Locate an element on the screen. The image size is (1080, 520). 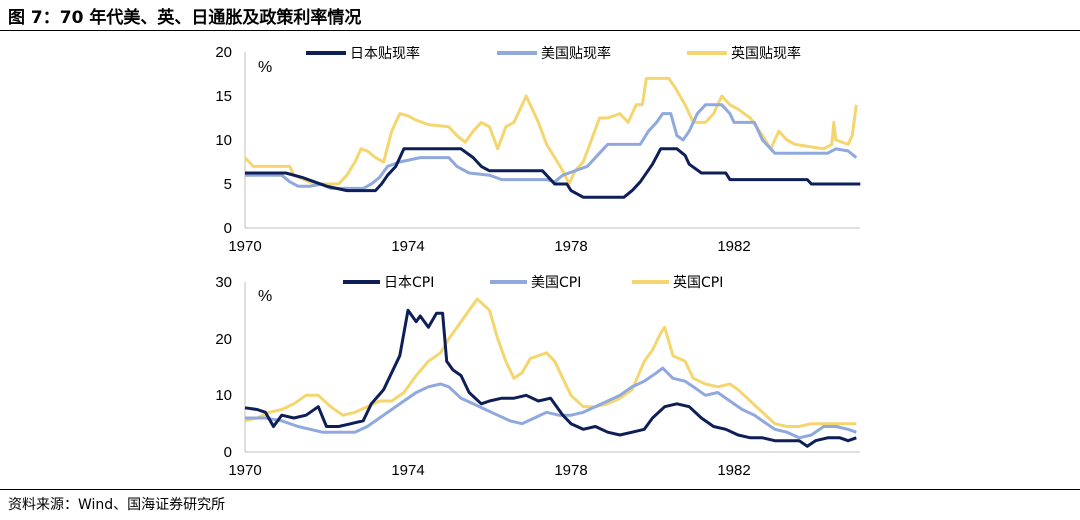
legend-label: 日本CPI is located at coordinates (409, 283).